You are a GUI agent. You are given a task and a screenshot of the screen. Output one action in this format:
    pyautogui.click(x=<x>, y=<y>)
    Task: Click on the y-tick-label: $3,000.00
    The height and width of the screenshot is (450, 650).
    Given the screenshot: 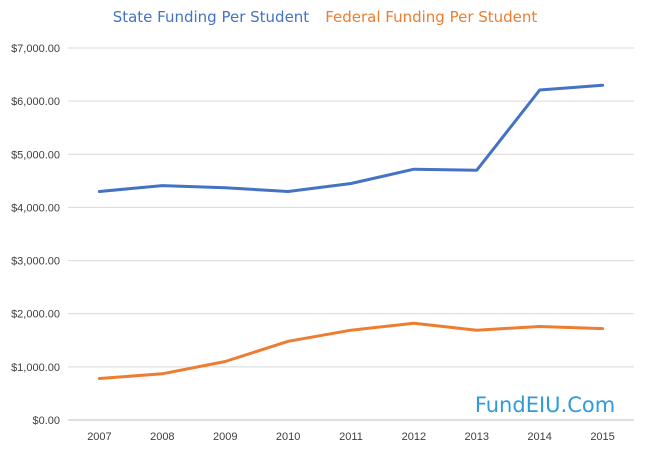 What is the action you would take?
    pyautogui.click(x=35, y=262)
    